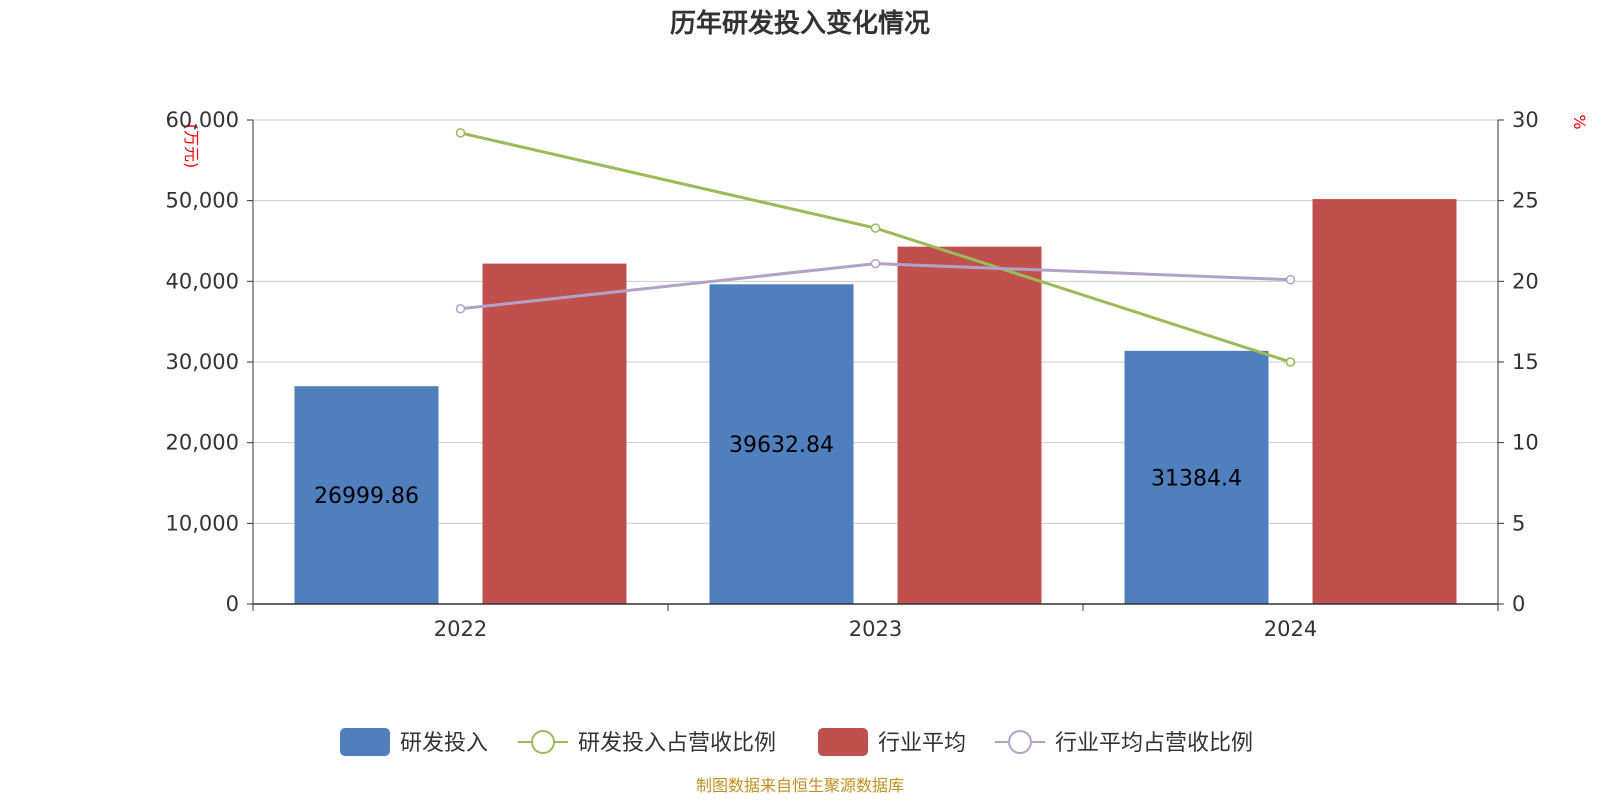  Describe the element at coordinates (875, 629) in the screenshot. I see `x-axis-tick-label: 2023` at that location.